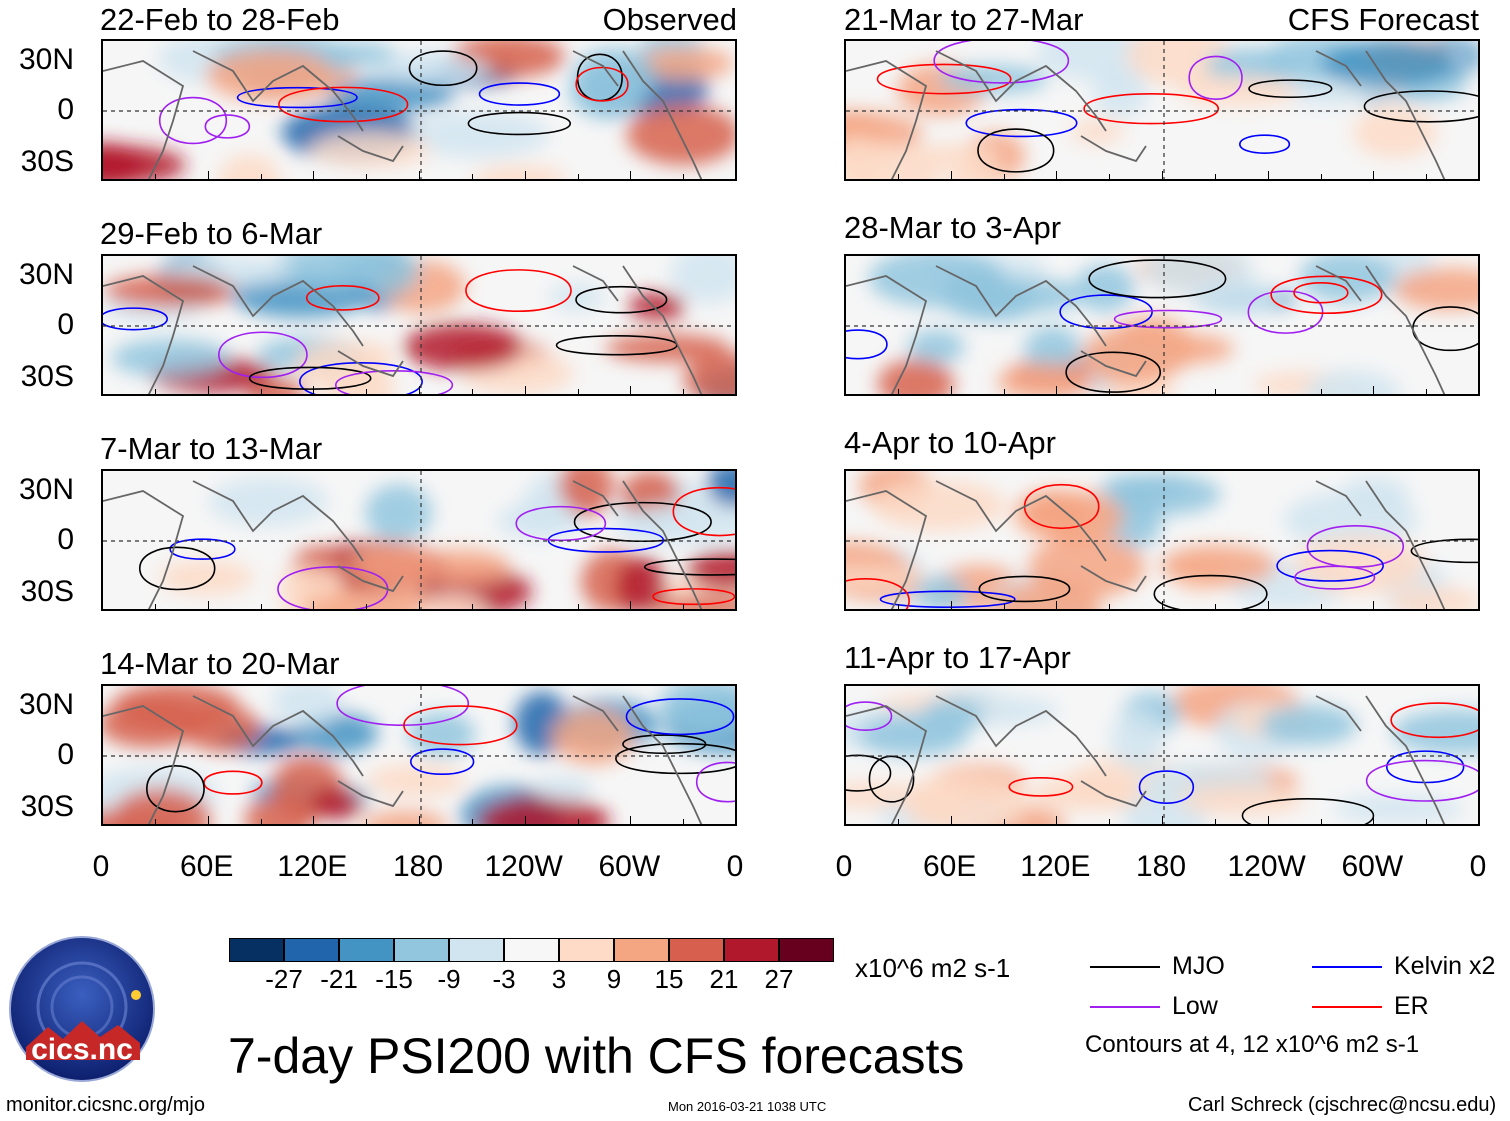  What do you see at coordinates (1347, 967) in the screenshot?
I see `legend-line-kelvin-x2` at bounding box center [1347, 967].